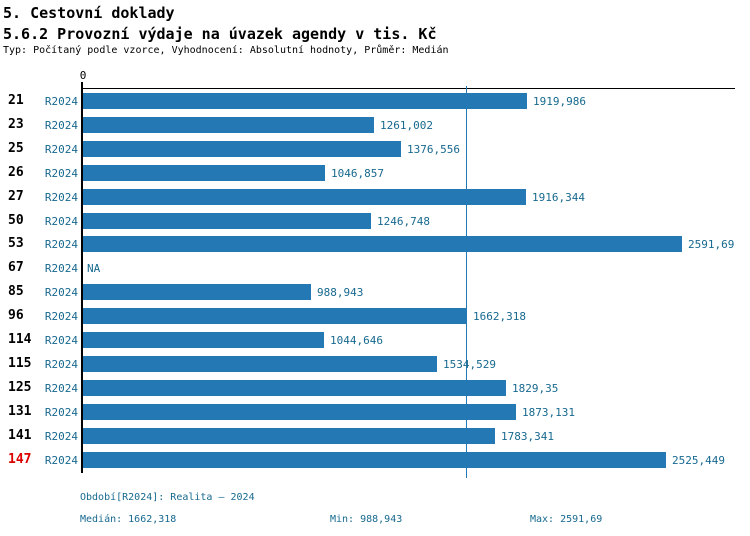 The width and height of the screenshot is (750, 536). I want to click on bar-value-label: 1246,748, so click(403, 221).